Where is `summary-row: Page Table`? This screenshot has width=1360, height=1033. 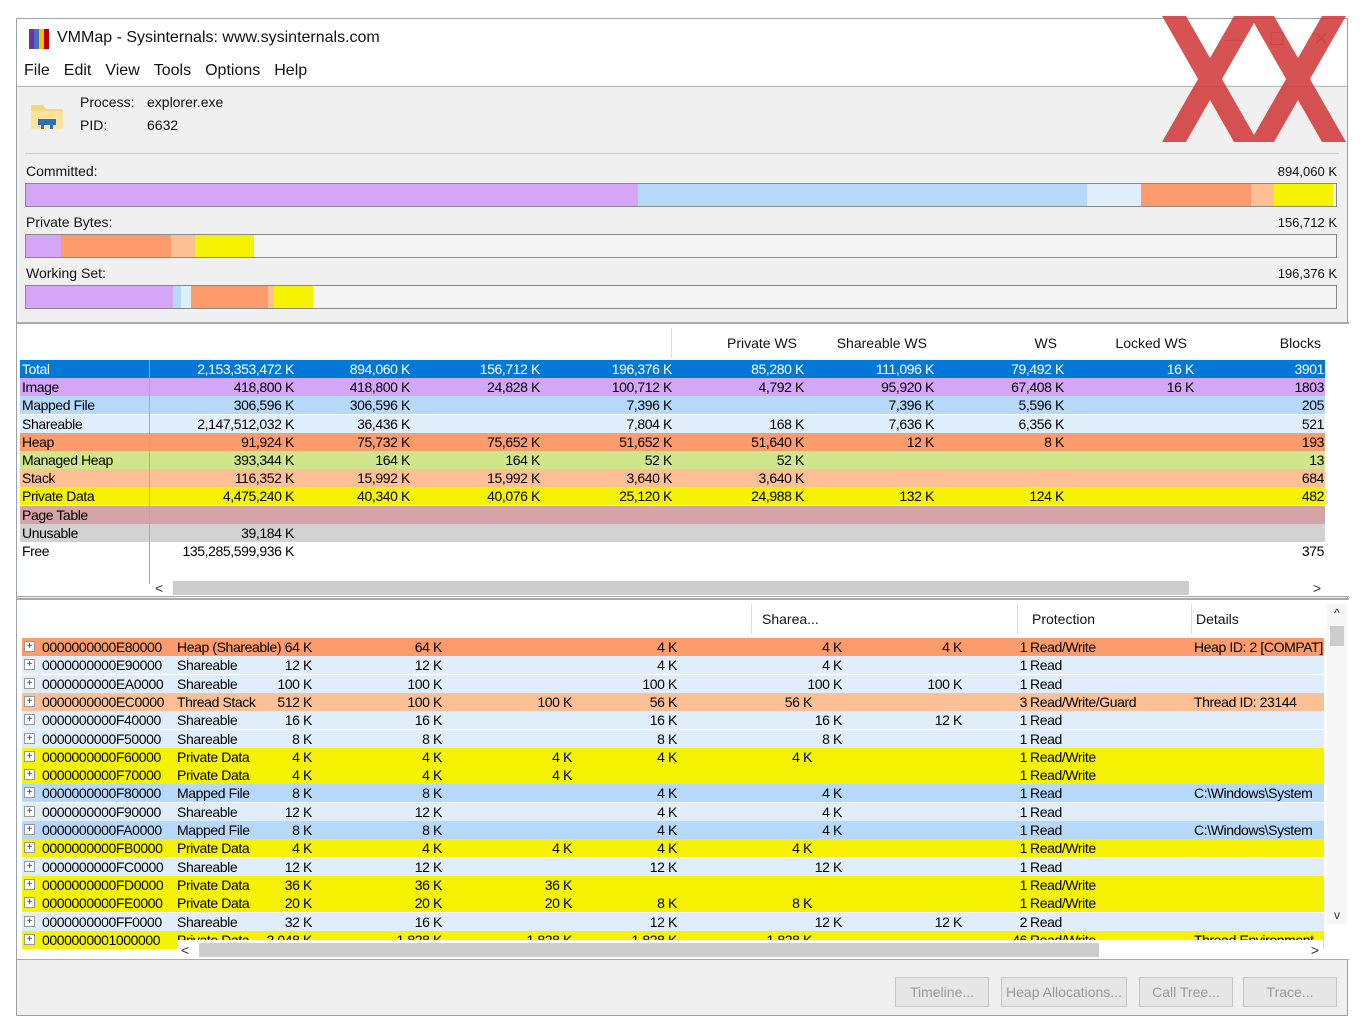 summary-row: Page Table is located at coordinates (672, 514).